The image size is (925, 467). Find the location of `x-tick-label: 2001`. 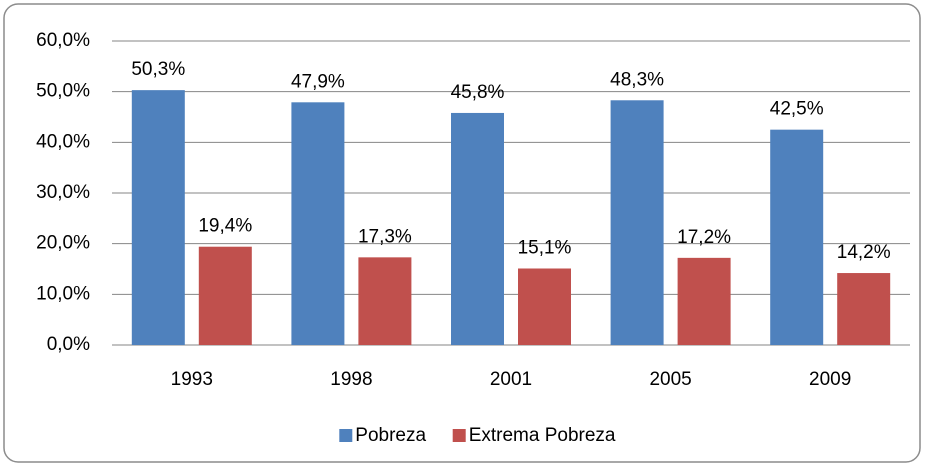

x-tick-label: 2001 is located at coordinates (511, 379).